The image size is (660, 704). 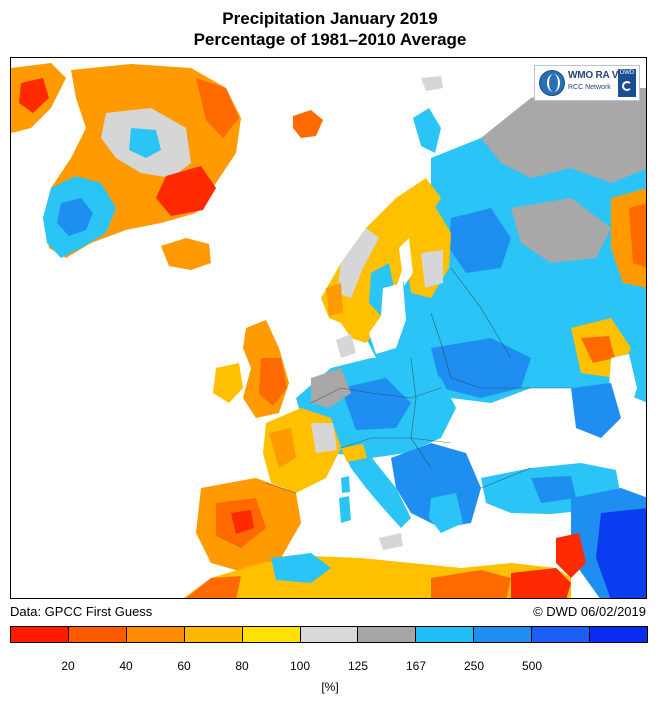 I want to click on region-baltics, so click(x=423, y=333).